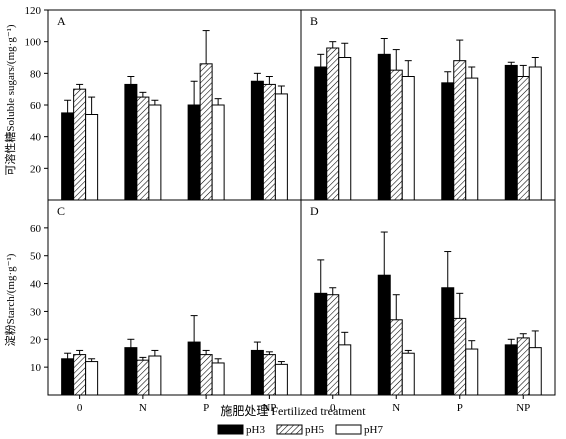 This screenshot has height=439, width=566. Describe the element at coordinates (289, 429) in the screenshot. I see `legend-swatch-ph5` at that location.